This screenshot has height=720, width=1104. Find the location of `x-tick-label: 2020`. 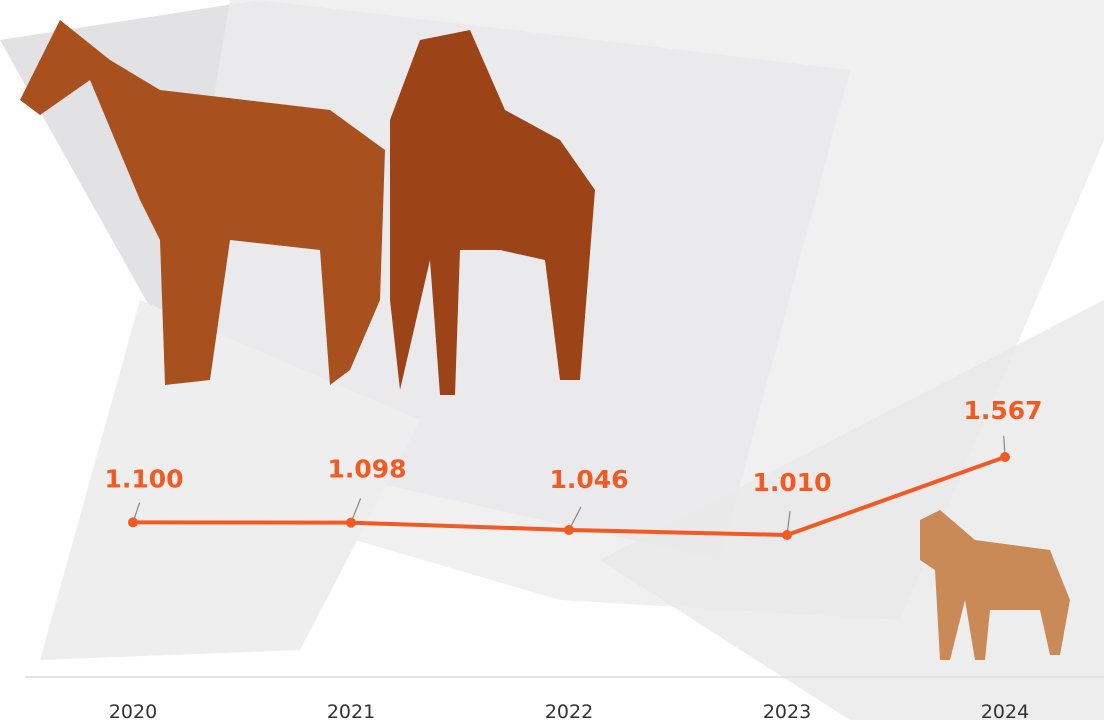

x-tick-label: 2020 is located at coordinates (133, 710).